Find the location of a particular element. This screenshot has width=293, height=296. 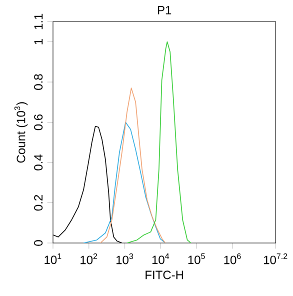

y-tick-label: 1 is located at coordinates (38, 41).